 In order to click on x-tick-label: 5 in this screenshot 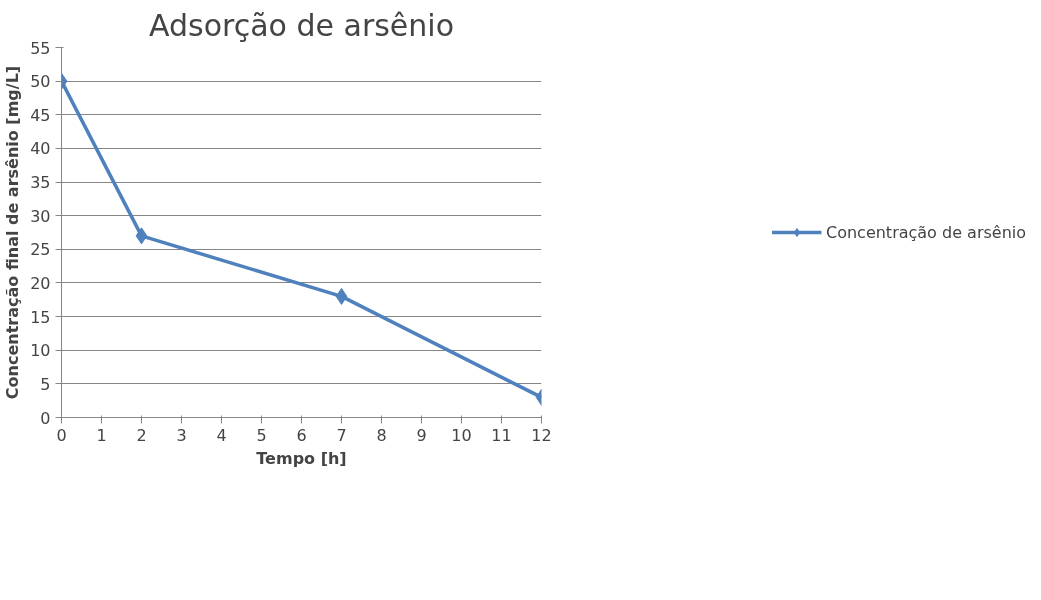, I will do `click(261, 435)`.